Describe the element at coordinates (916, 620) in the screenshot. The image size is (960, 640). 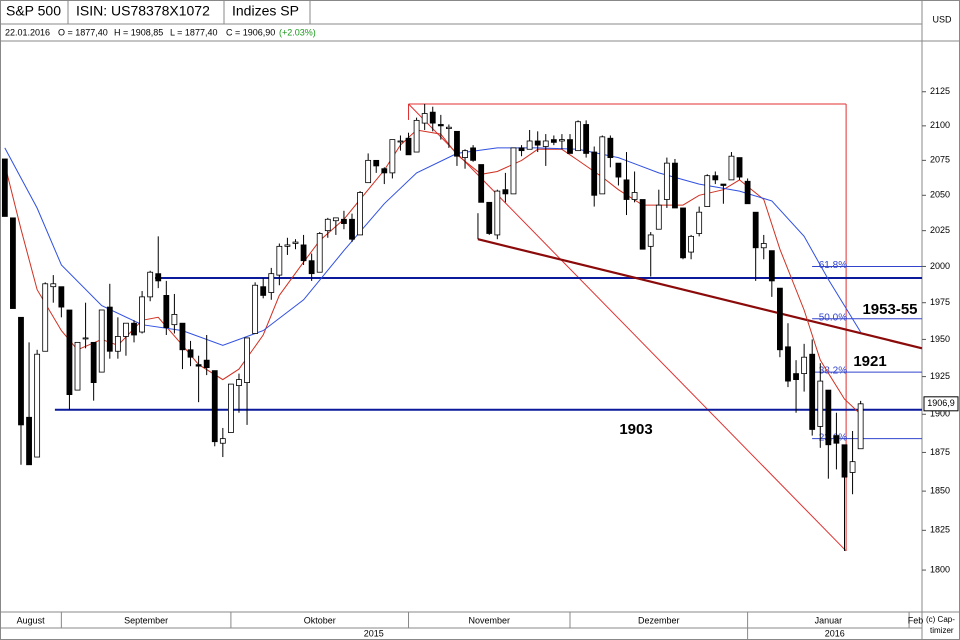
I see `month-label: Feb` at that location.